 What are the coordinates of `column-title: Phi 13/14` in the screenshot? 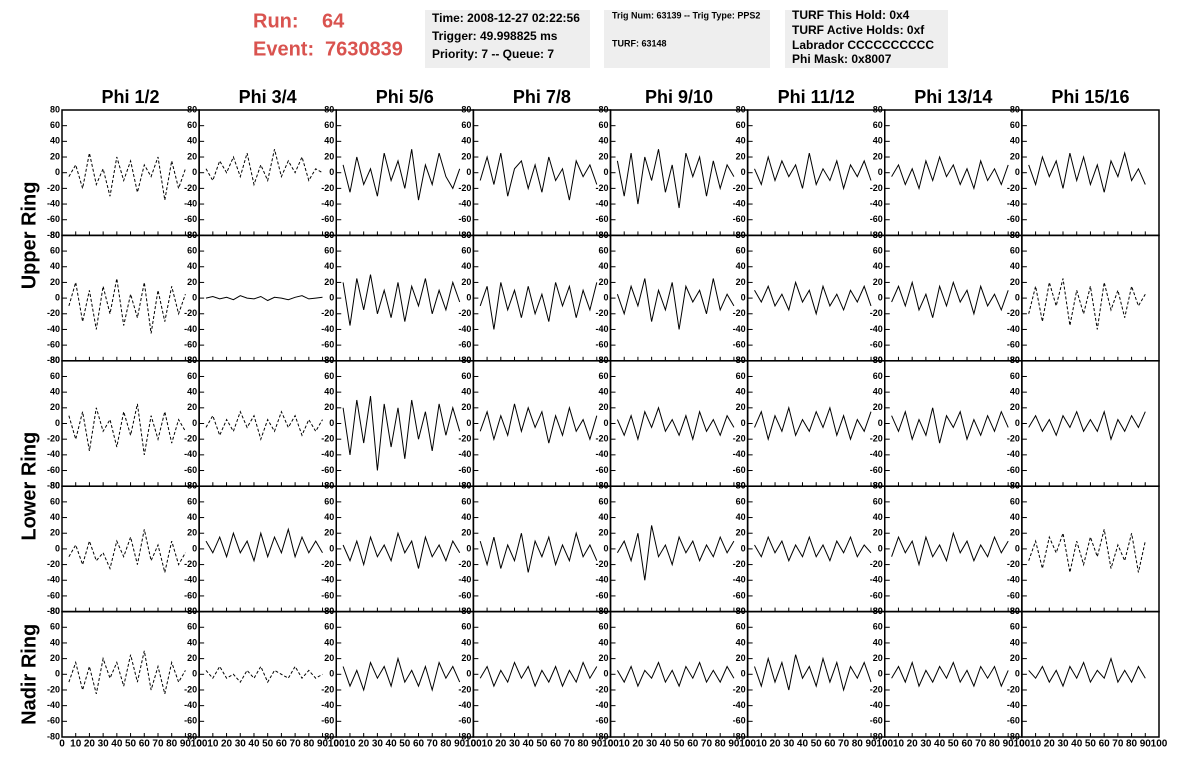 It's located at (953, 97).